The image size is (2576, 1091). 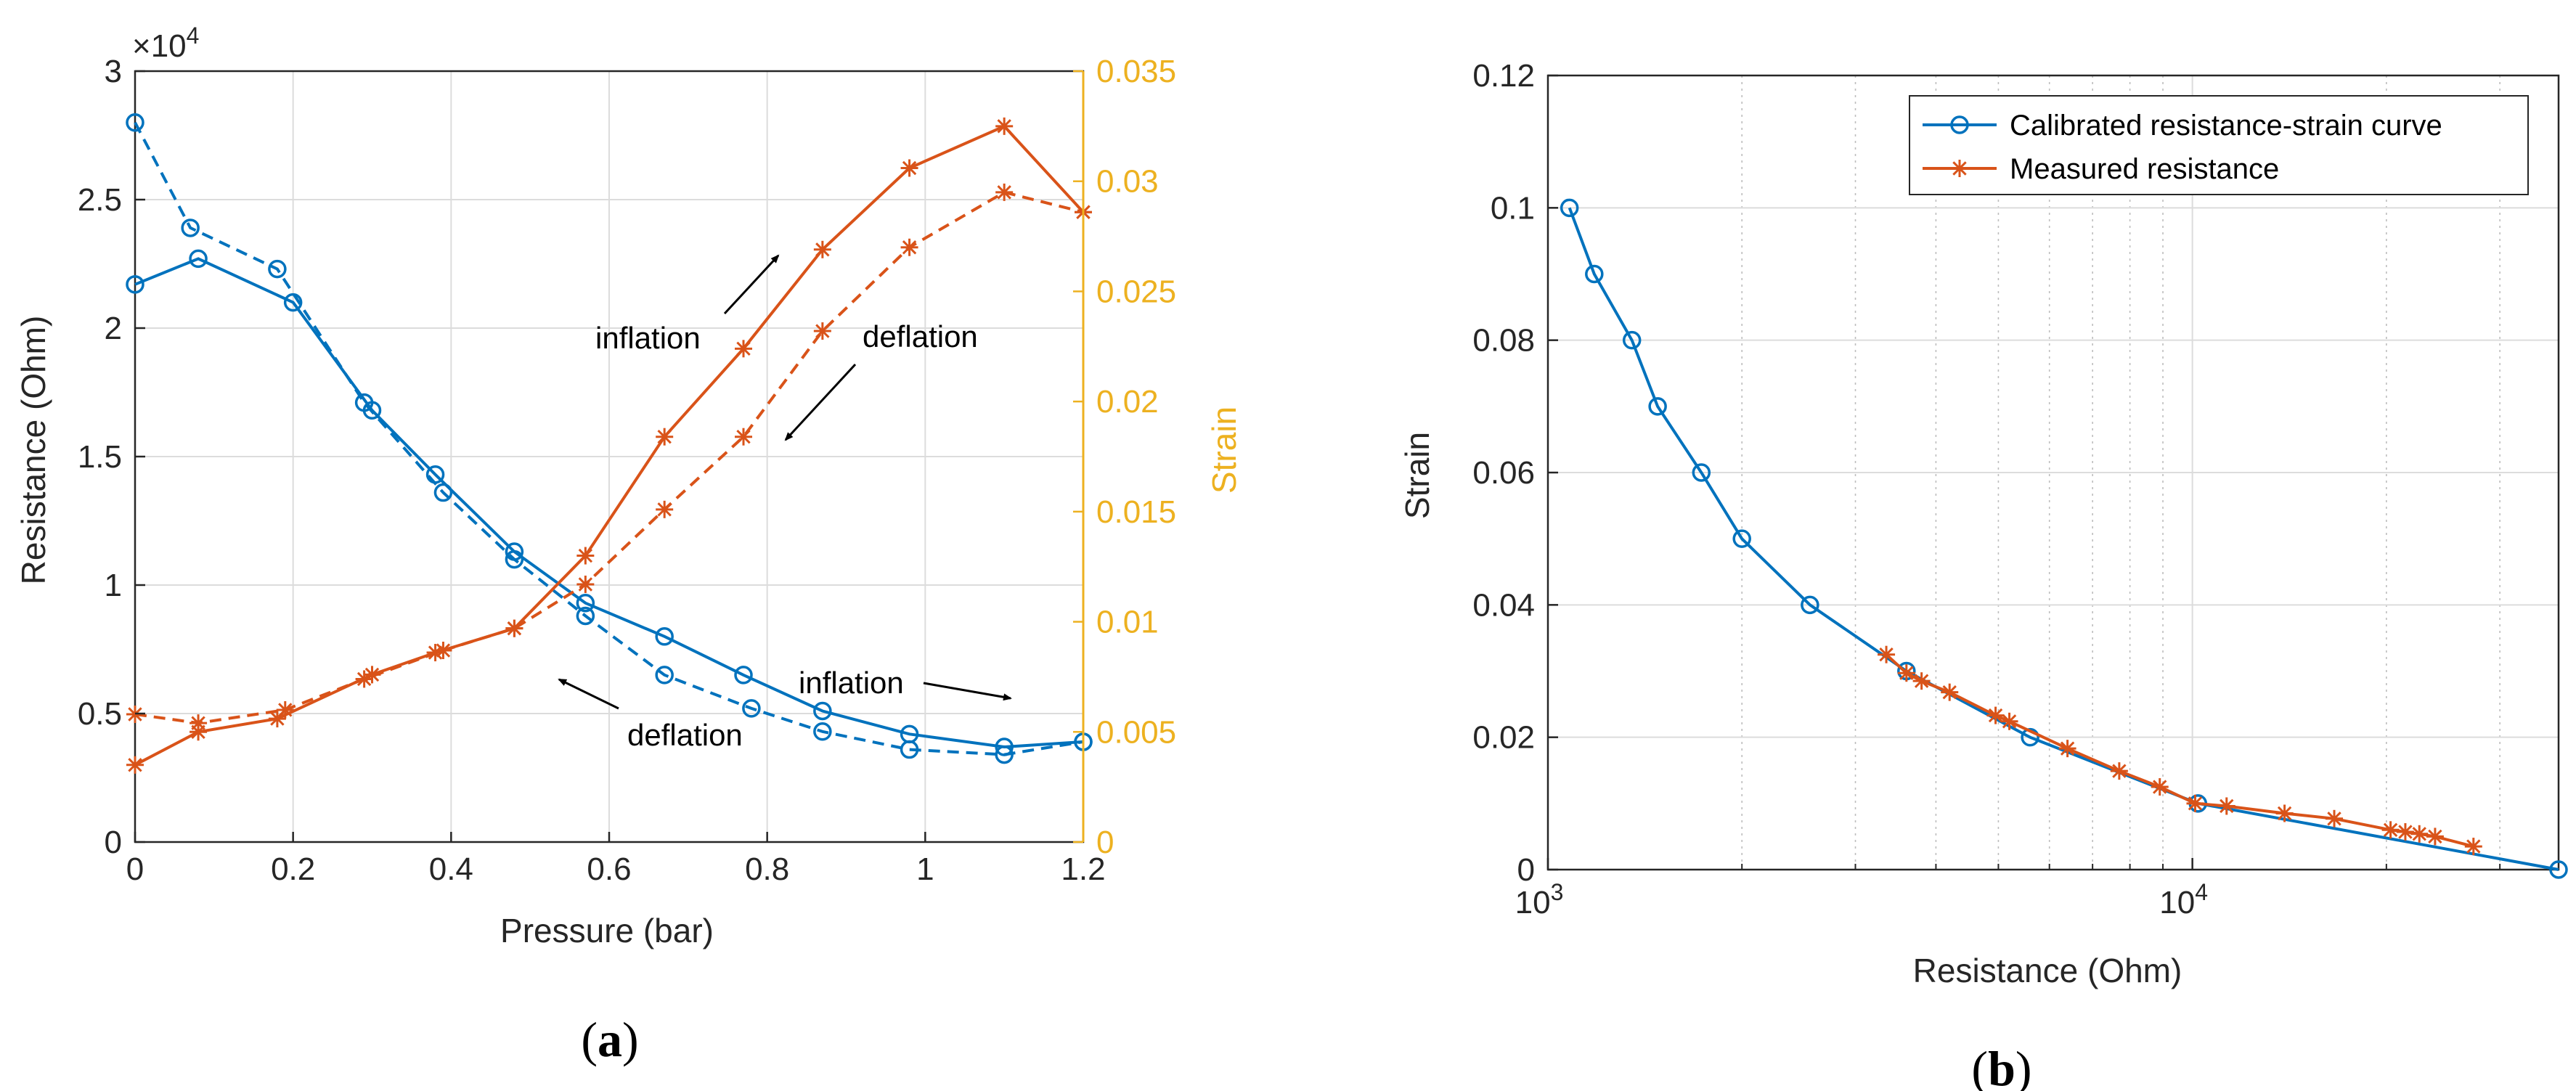 What do you see at coordinates (2226, 126) in the screenshot?
I see `legend-label-calibrated: Calibrated resistance-strain curve` at bounding box center [2226, 126].